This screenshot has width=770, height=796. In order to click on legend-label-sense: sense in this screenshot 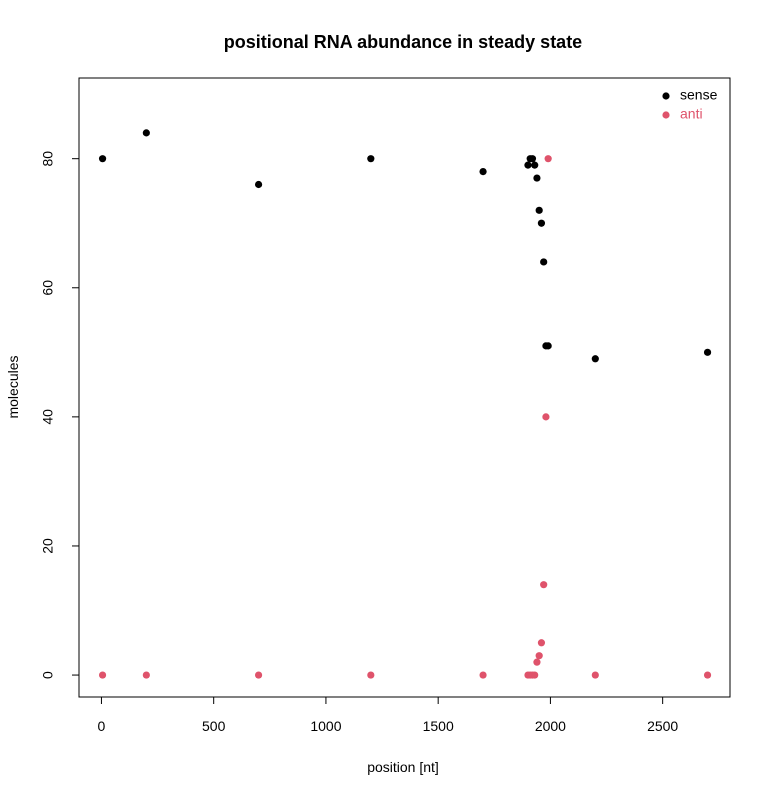, I will do `click(699, 95)`.